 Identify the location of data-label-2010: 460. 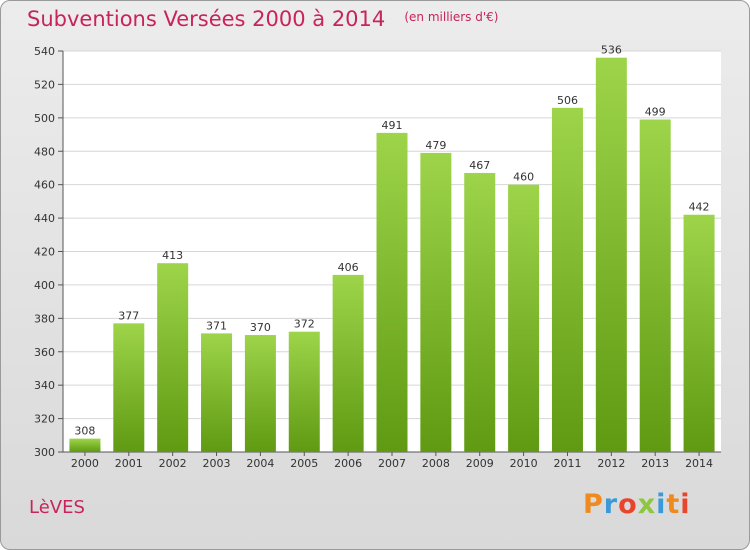
(523, 177).